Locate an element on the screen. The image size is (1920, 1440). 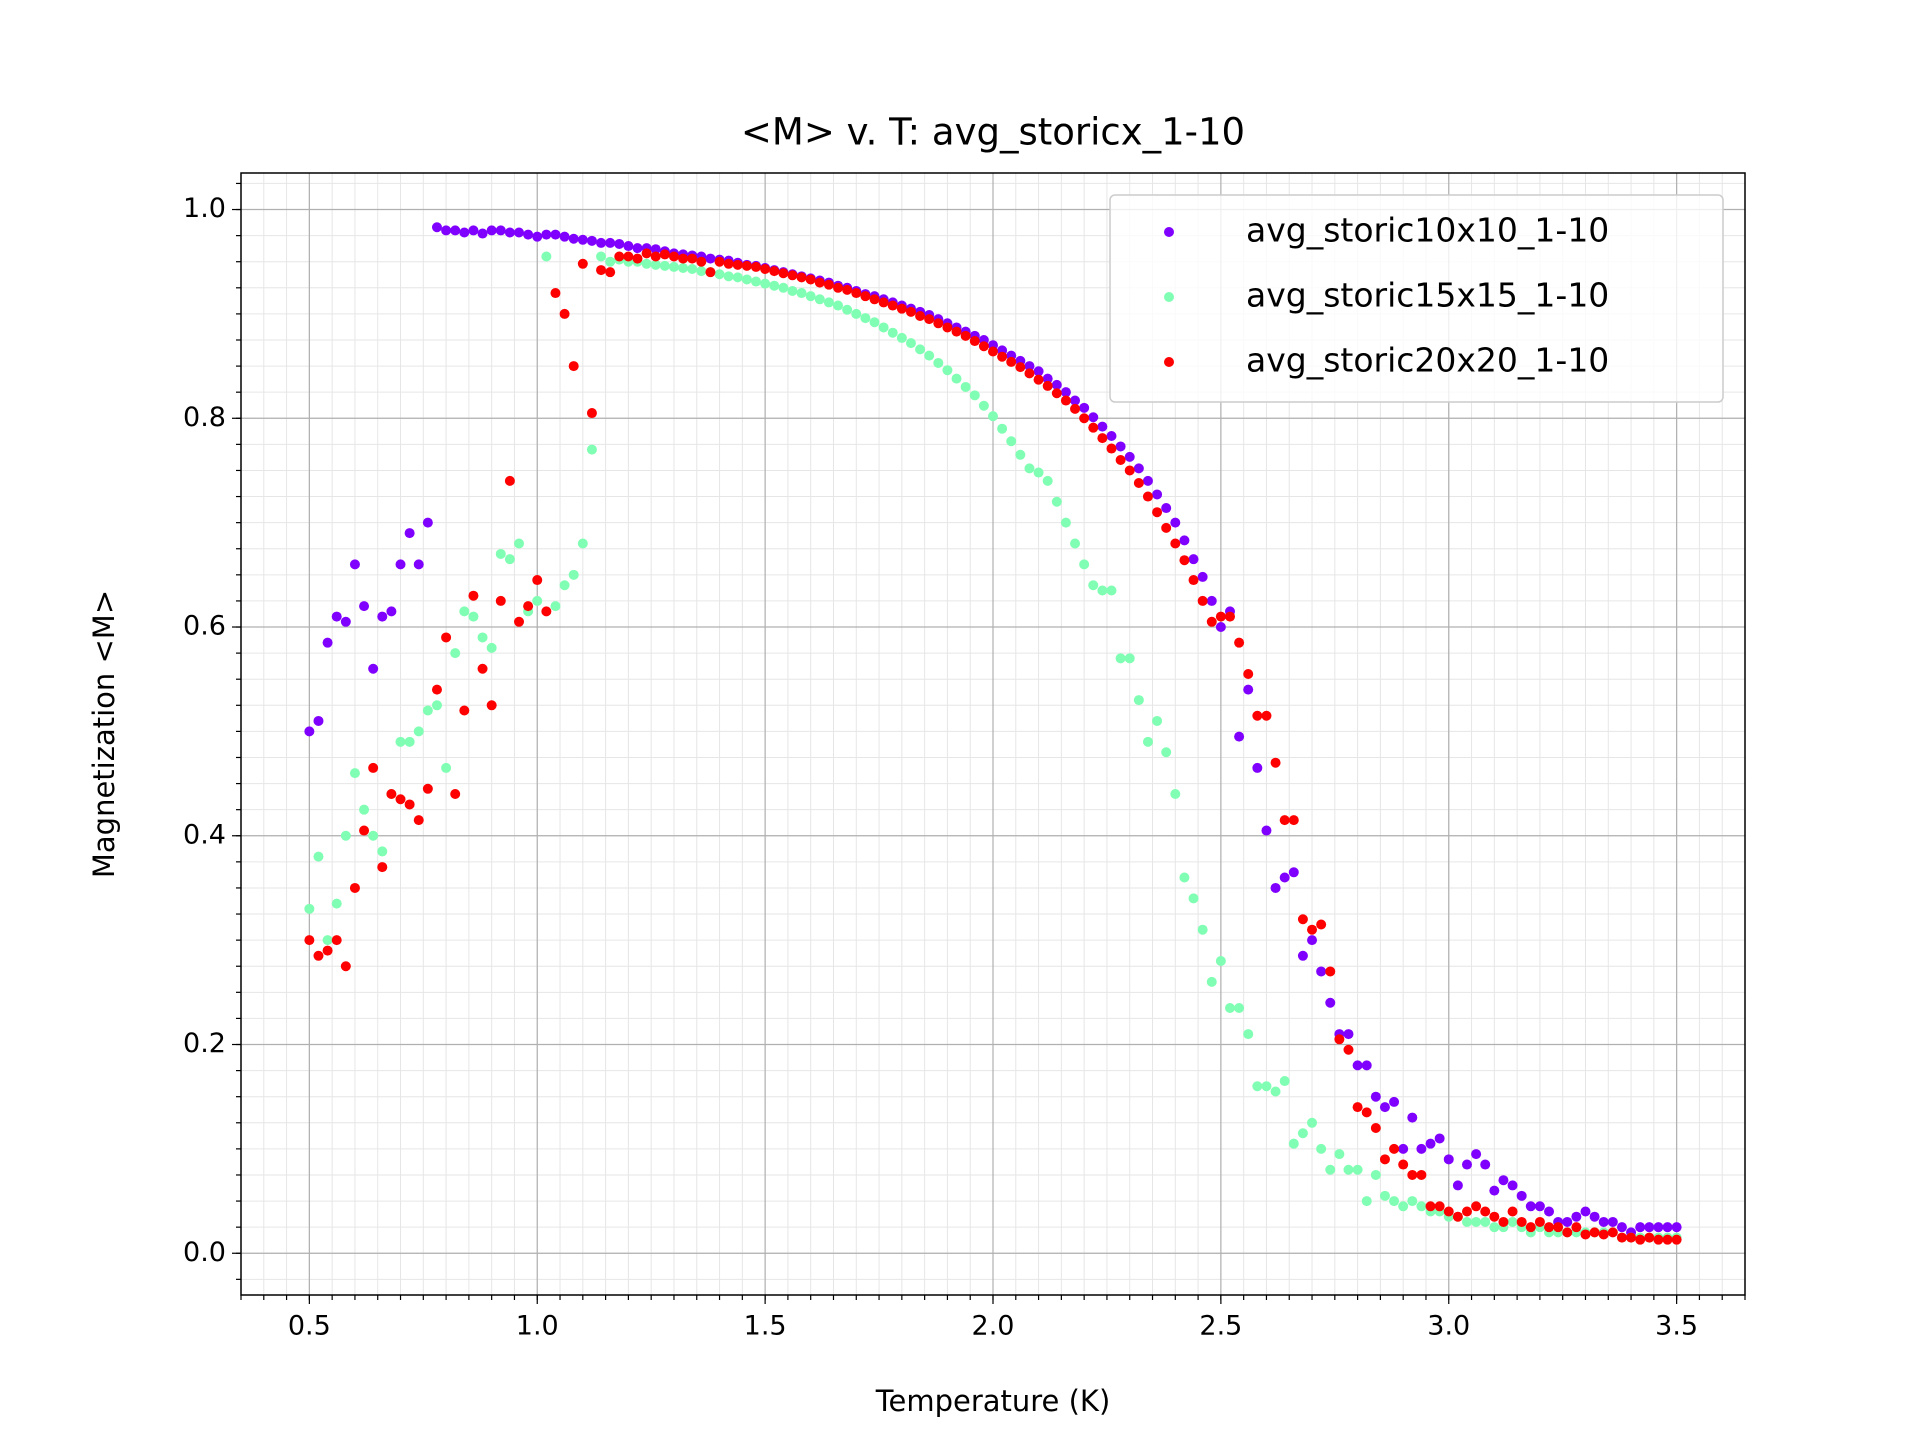
x-tick-label: 1.5 is located at coordinates (765, 1326).